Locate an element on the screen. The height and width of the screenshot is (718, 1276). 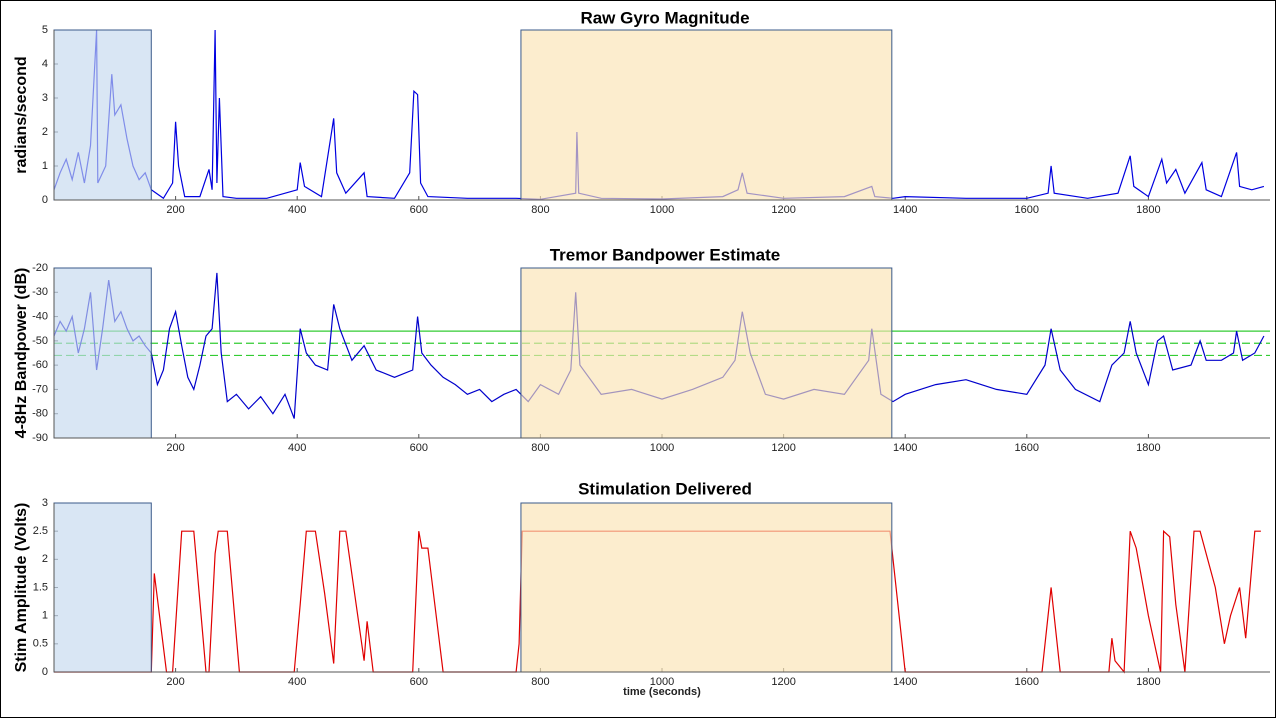
y-tick-label: -70 is located at coordinates (40, 389).